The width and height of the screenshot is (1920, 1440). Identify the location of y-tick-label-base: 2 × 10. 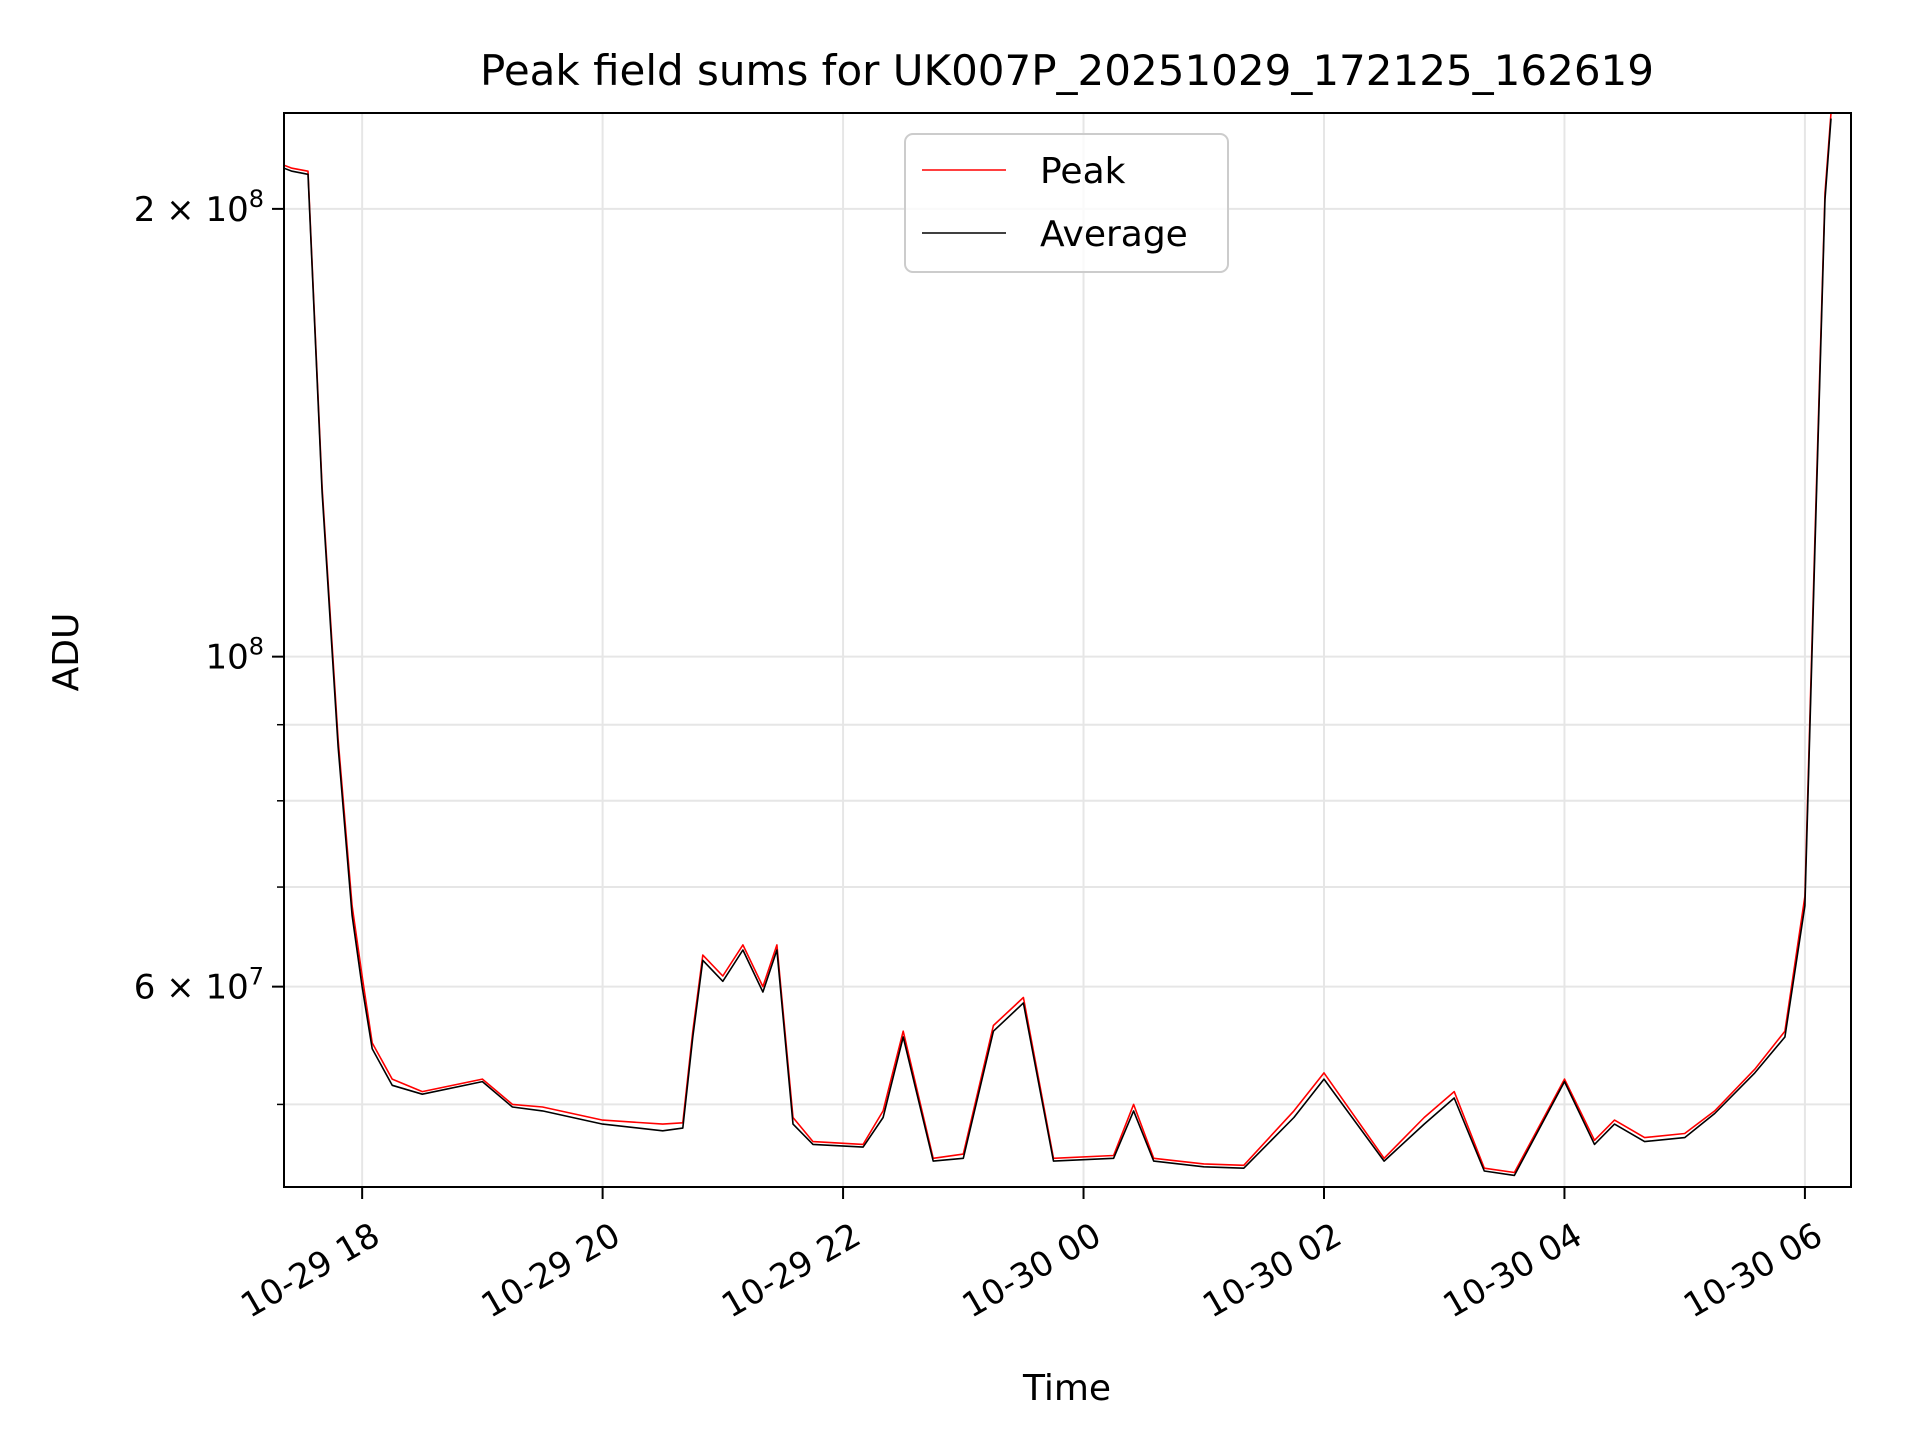
(191, 210).